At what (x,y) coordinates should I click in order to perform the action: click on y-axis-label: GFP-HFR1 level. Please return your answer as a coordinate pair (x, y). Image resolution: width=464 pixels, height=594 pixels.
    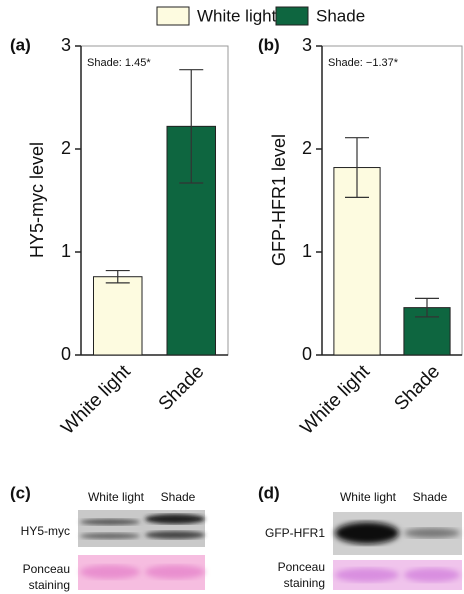
    Looking at the image, I should click on (279, 200).